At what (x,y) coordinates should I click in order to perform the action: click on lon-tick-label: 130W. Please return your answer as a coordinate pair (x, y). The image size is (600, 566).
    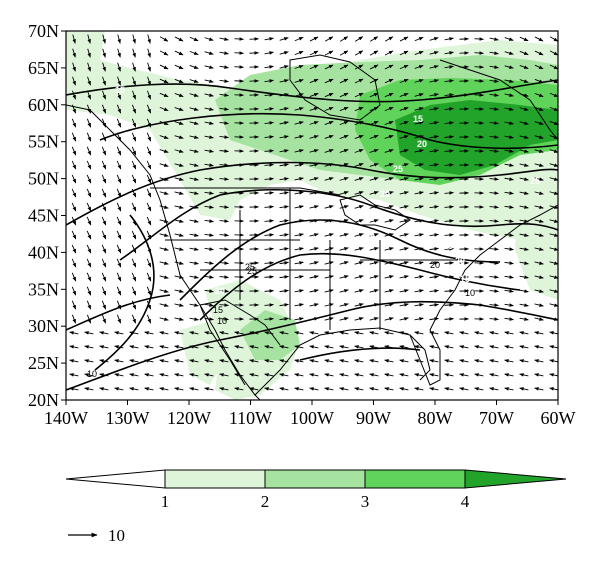
    Looking at the image, I should click on (128, 418).